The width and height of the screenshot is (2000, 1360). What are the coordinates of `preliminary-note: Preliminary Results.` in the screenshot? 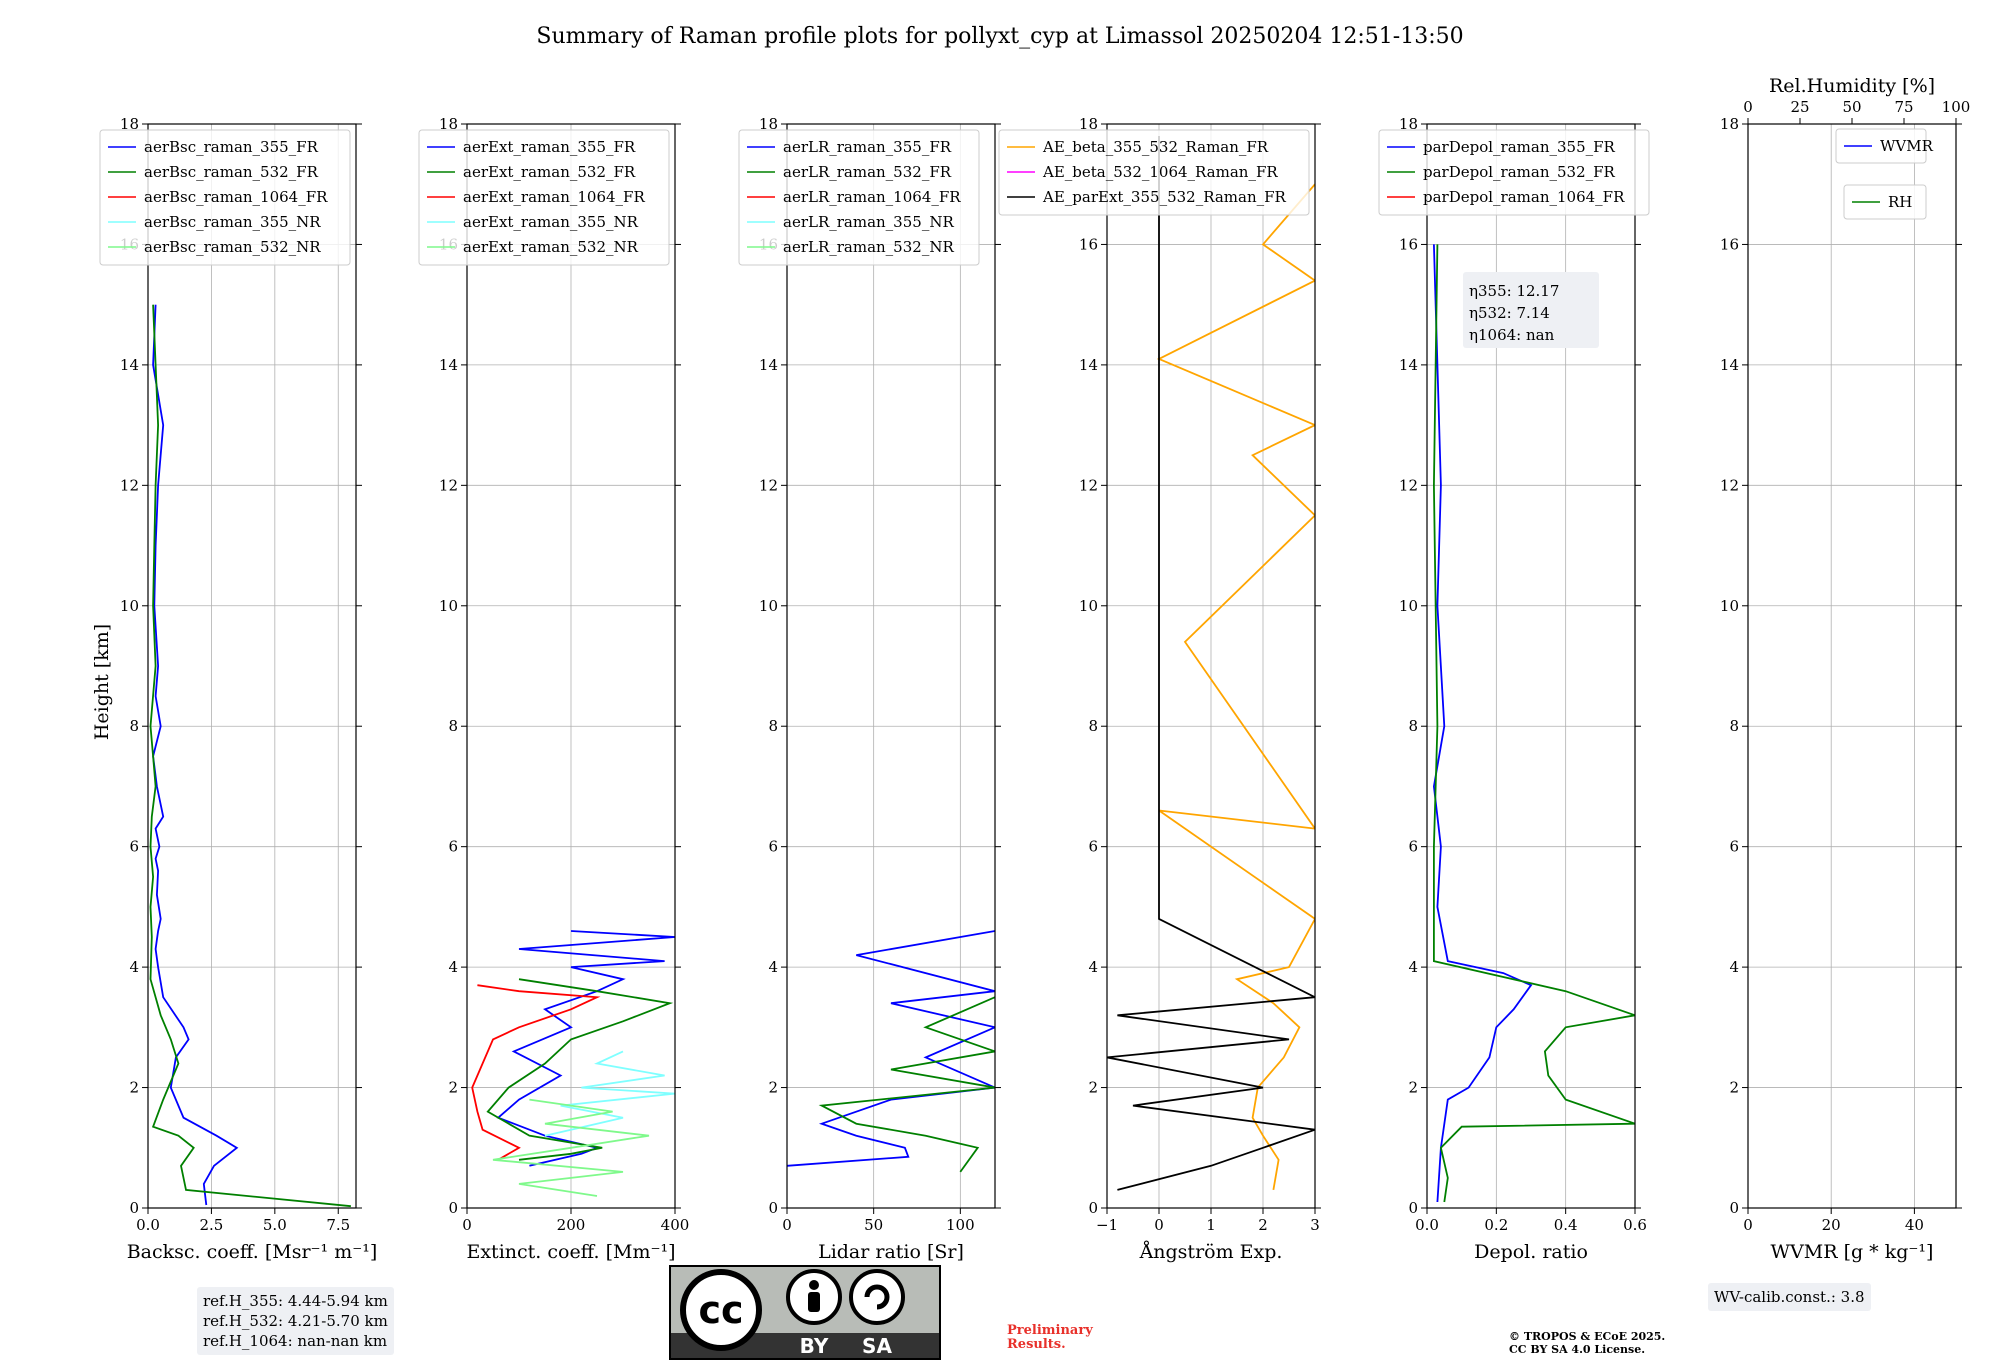 It's located at (1050, 1338).